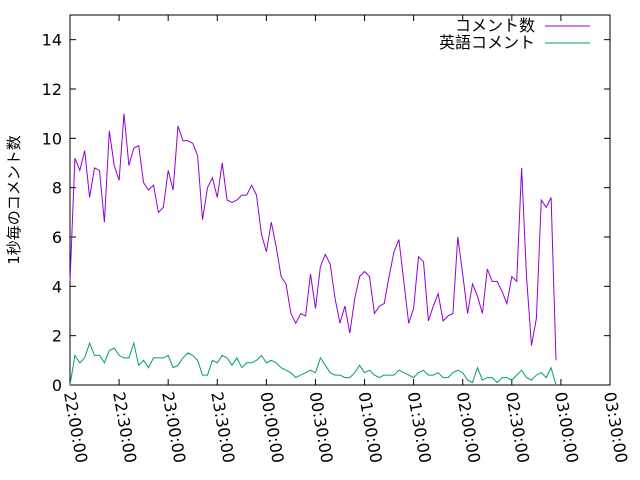 The width and height of the screenshot is (640, 480). Describe the element at coordinates (57, 286) in the screenshot. I see `y-tick-label: 4` at that location.